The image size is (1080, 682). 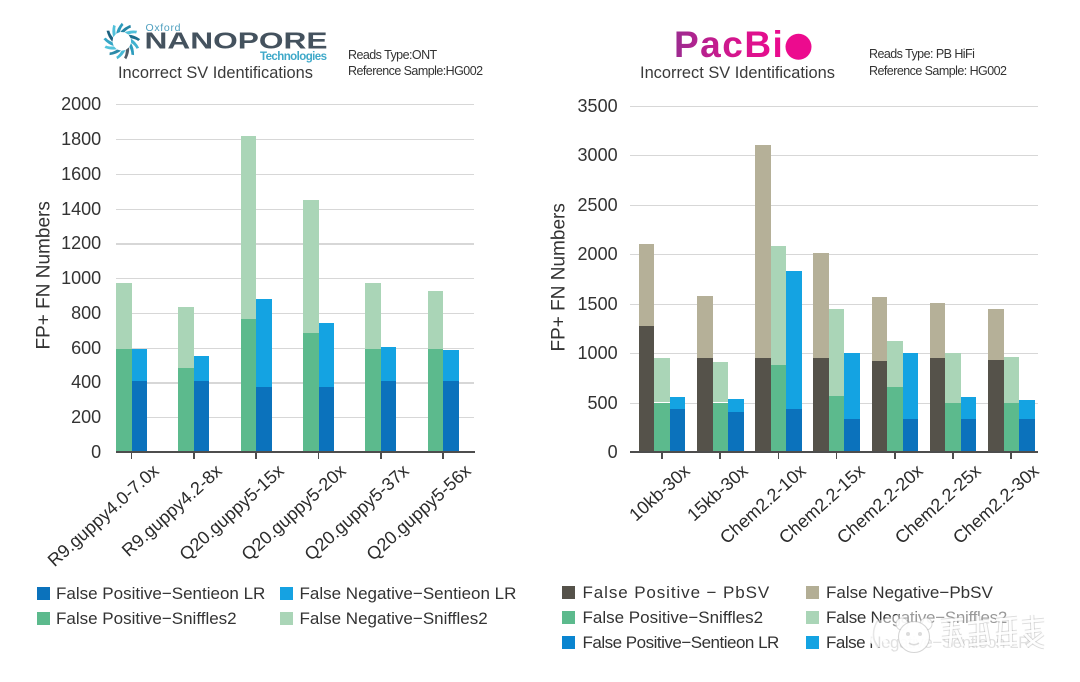 I want to click on svg-text: Oxford, so click(x=163, y=28).